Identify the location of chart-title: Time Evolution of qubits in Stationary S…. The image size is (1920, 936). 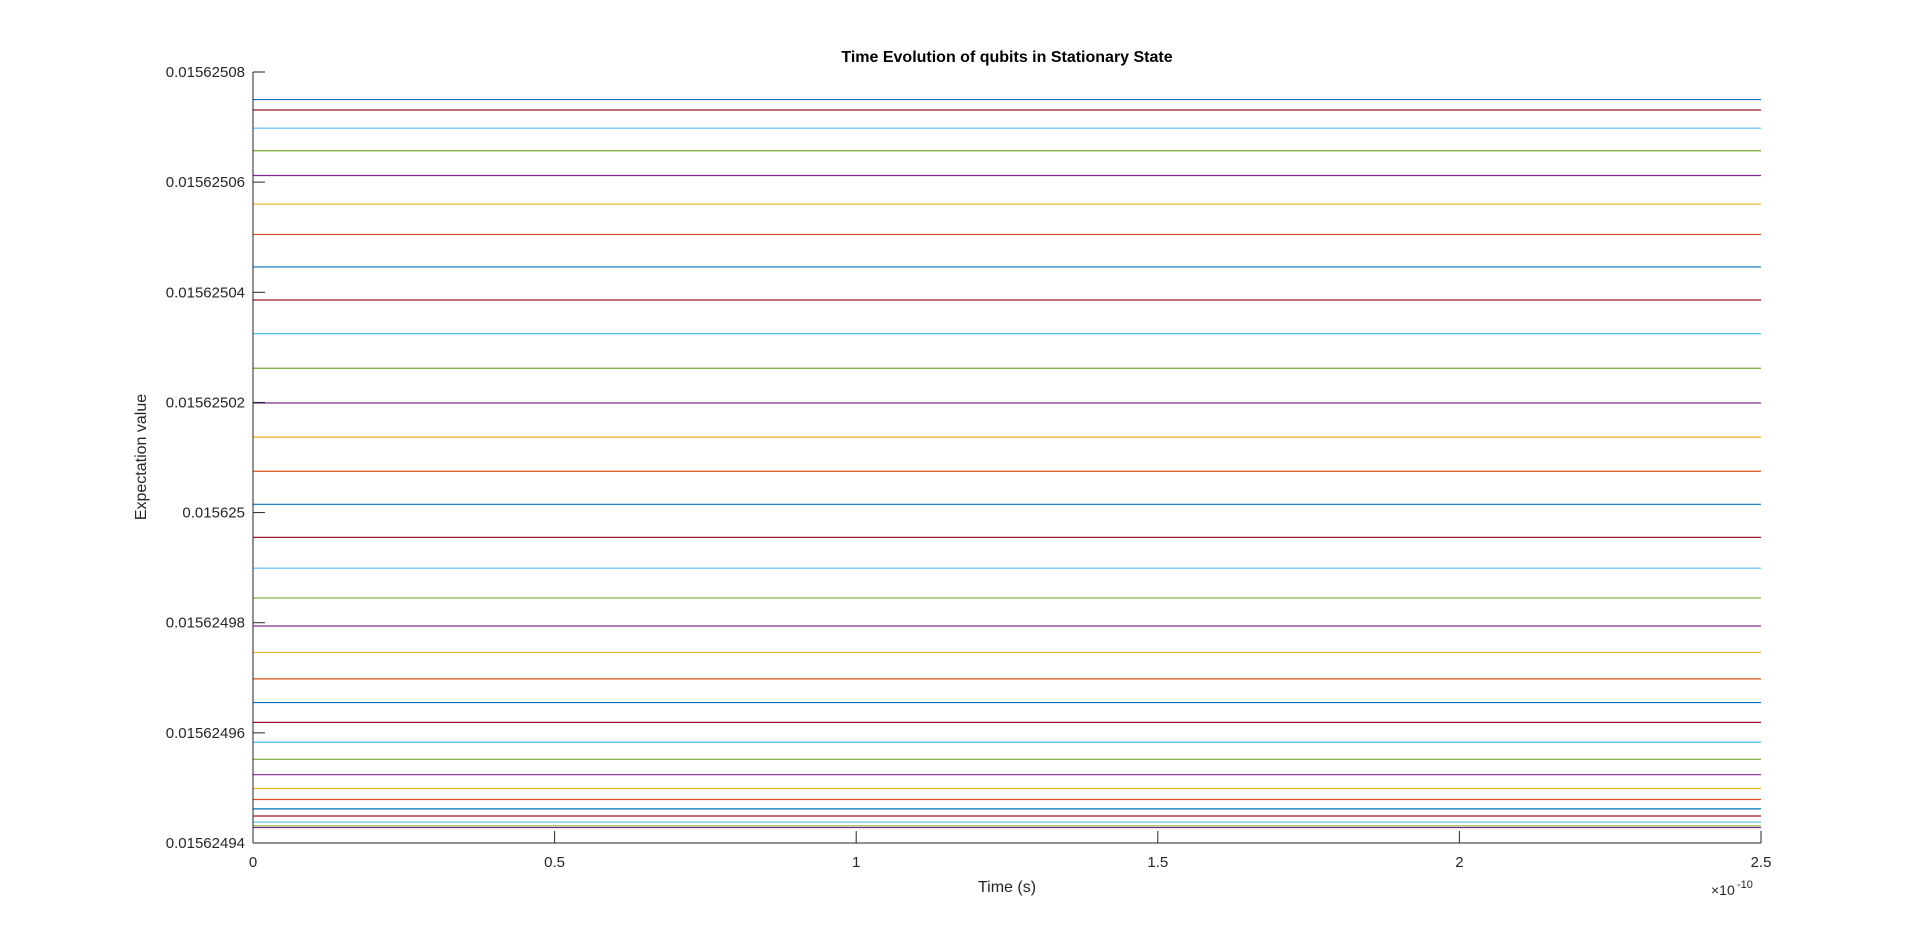
(1006, 57).